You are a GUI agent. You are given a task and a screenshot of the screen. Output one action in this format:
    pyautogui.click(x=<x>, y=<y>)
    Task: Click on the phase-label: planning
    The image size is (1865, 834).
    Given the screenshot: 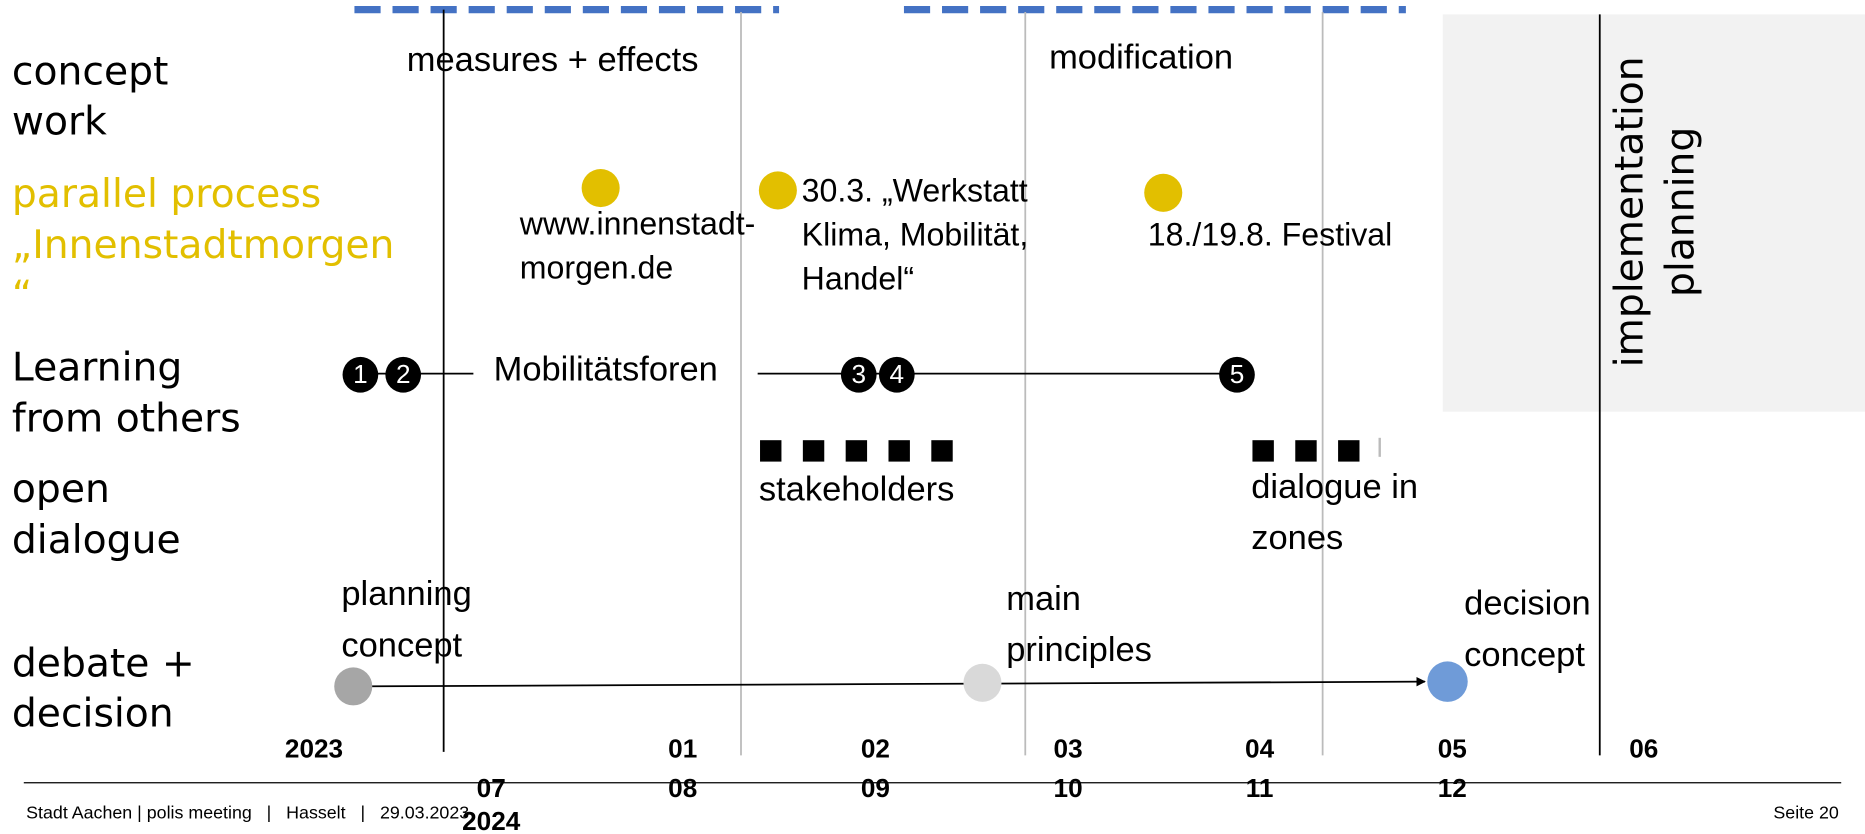 What is the action you would take?
    pyautogui.click(x=1681, y=212)
    